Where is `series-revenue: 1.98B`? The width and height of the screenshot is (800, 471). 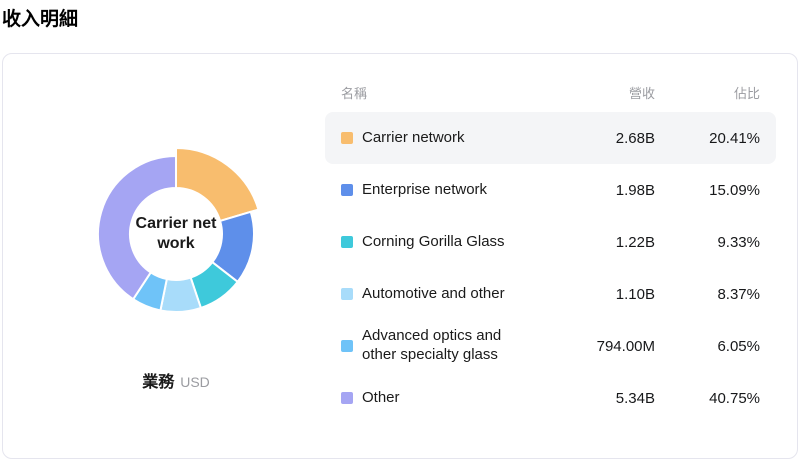
series-revenue: 1.98B is located at coordinates (635, 190).